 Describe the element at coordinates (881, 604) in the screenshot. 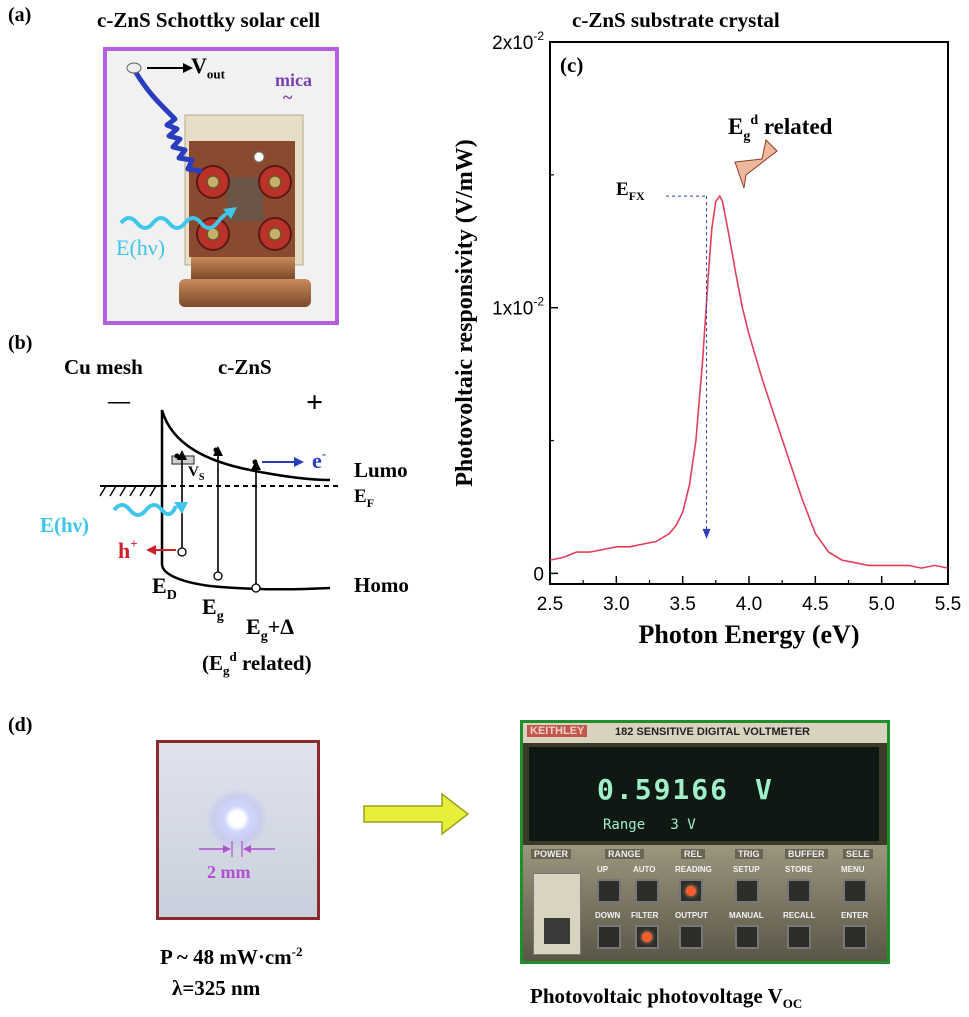

I see `x-tick-label: 5.0` at that location.